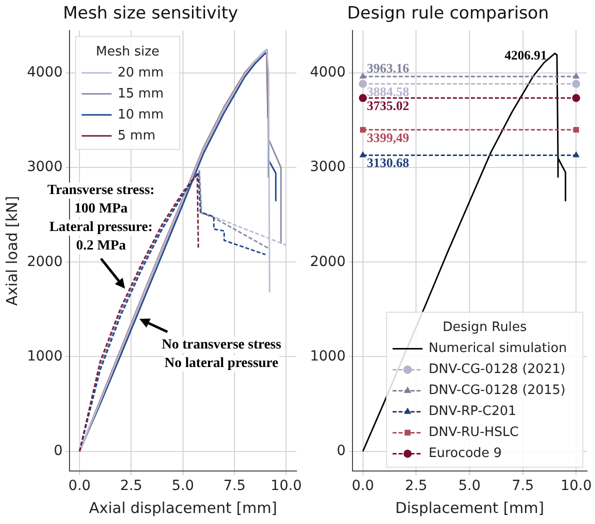  Describe the element at coordinates (388, 91) in the screenshot. I see `data-label: 3884.58` at that location.